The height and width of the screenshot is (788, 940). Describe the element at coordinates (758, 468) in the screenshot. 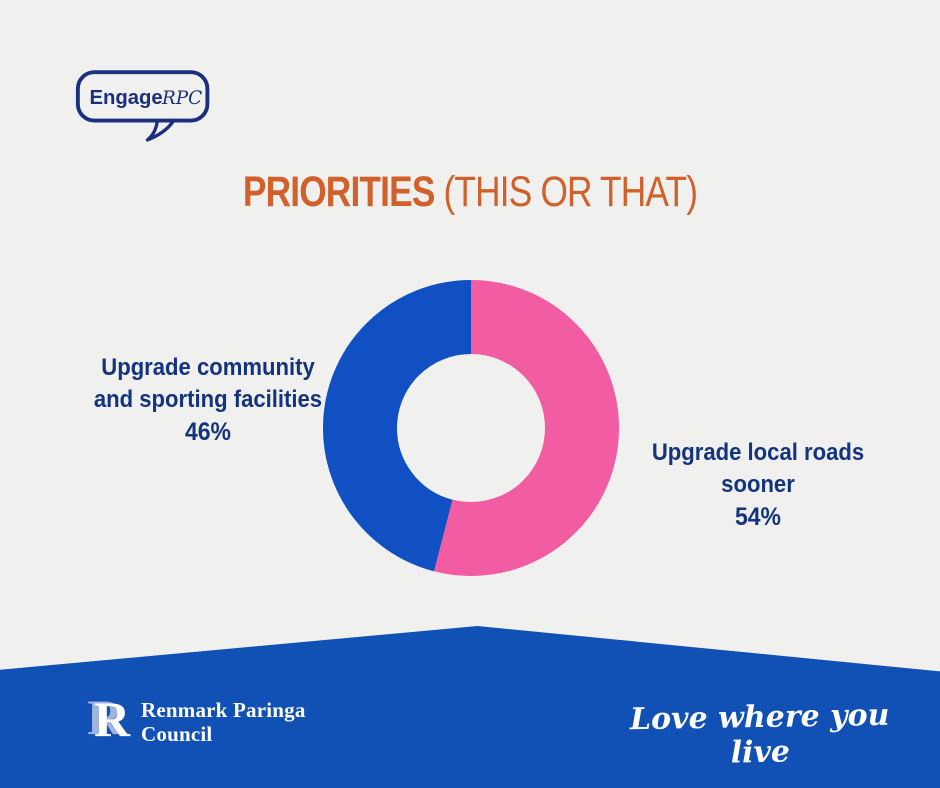

I see `chart-label-roads-line1: Upgrade local roads sooner` at that location.